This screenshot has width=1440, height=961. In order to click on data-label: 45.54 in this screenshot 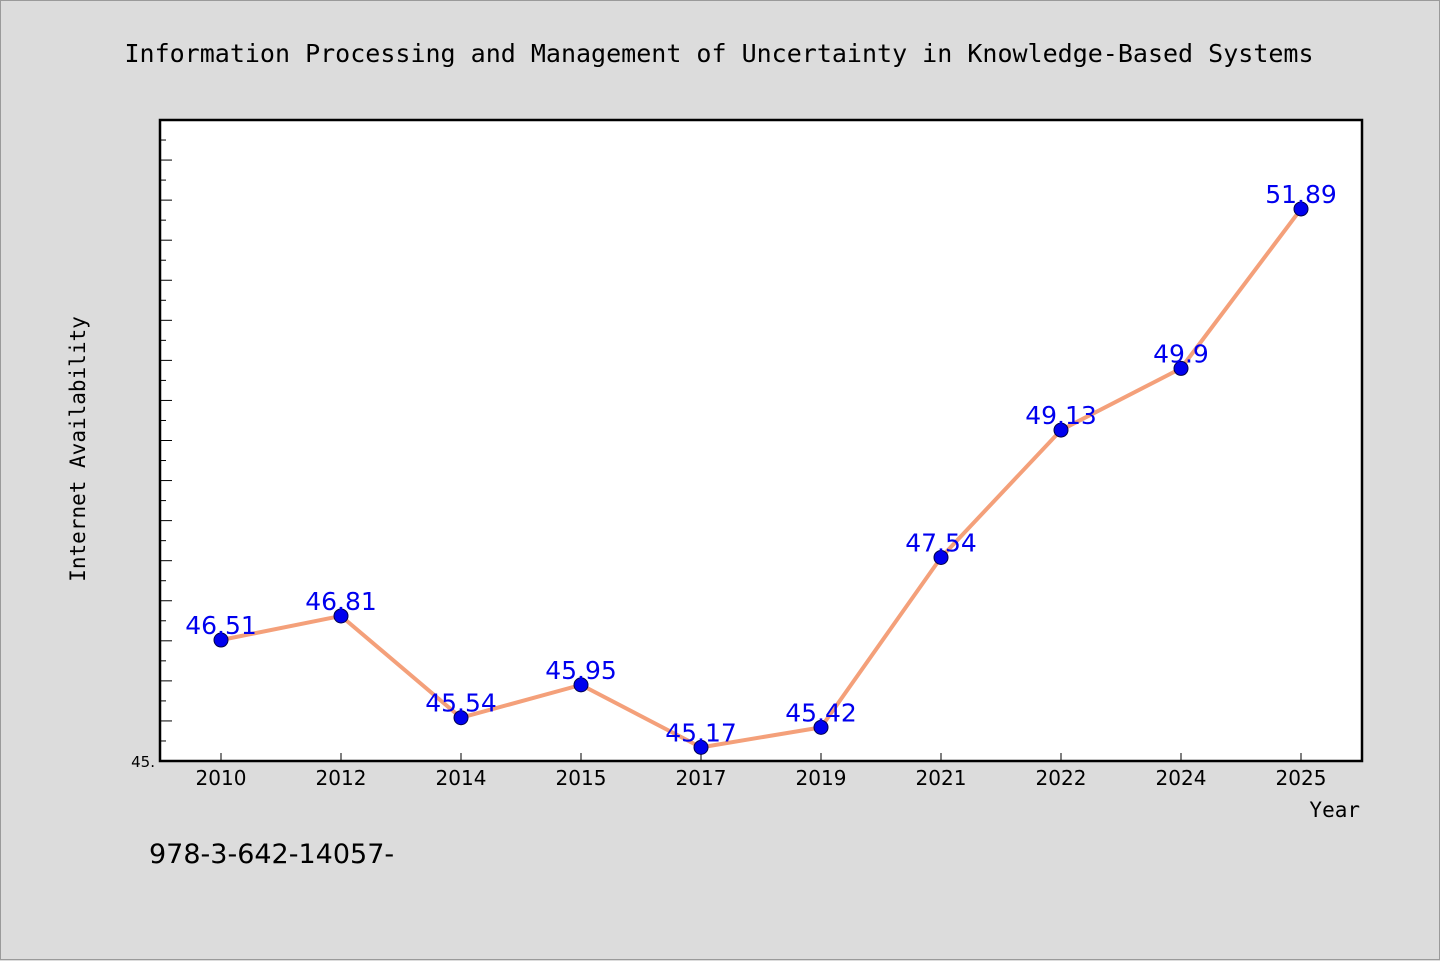, I will do `click(461, 703)`.